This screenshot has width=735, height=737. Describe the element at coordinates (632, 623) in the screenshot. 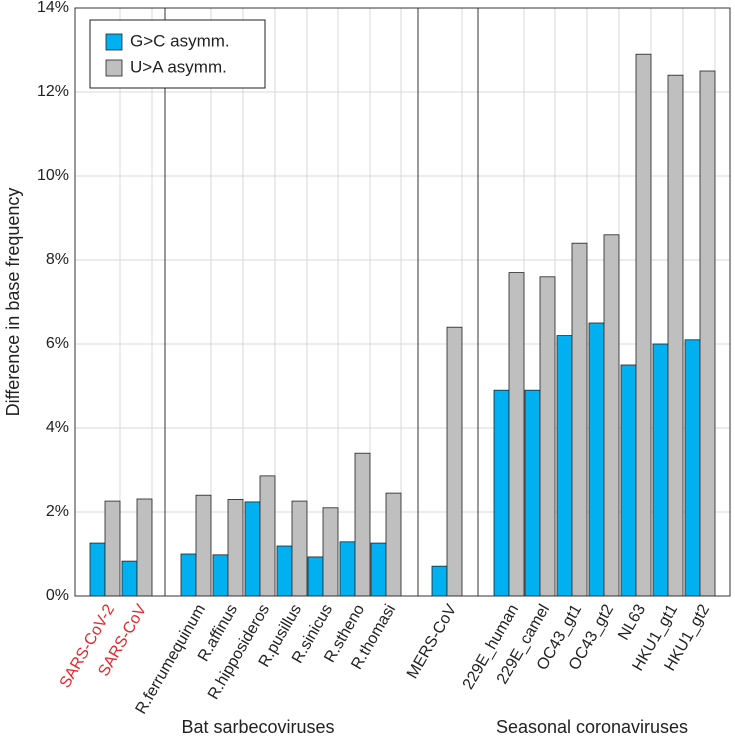

I see `x-tick-label: NL63` at that location.